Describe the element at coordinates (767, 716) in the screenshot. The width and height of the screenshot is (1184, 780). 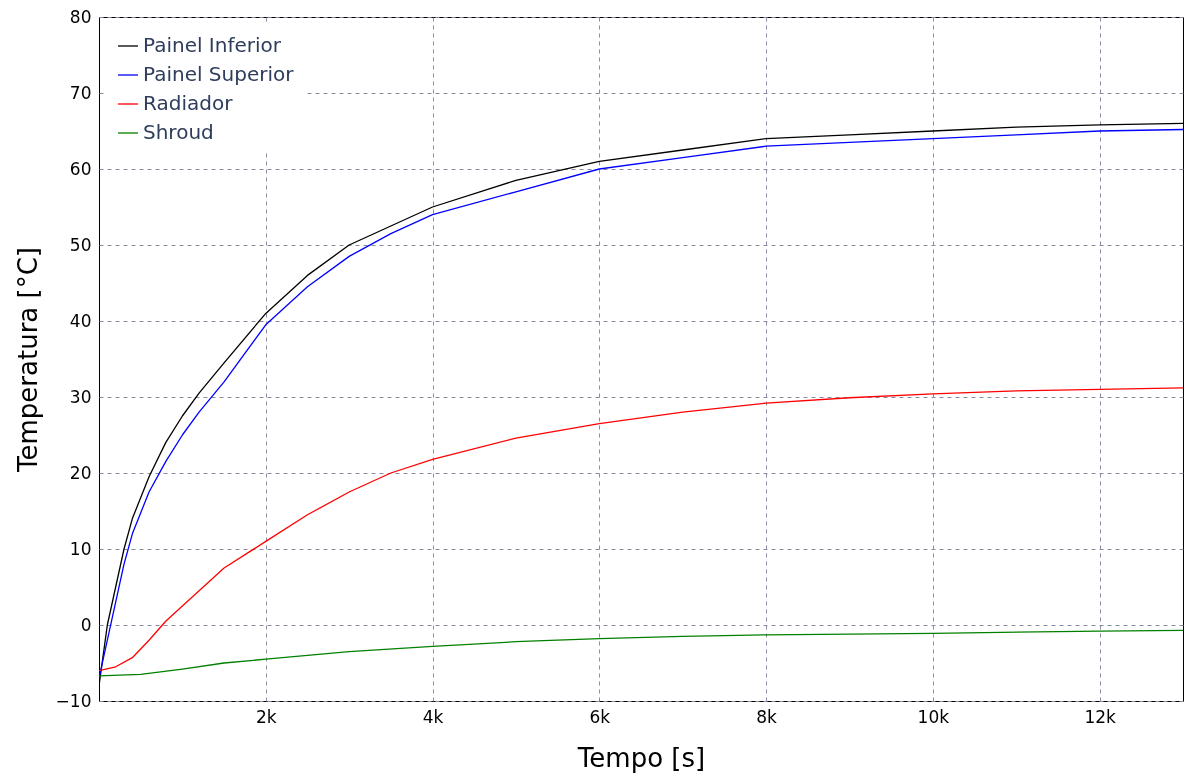
I see `x-tick-label: 8k` at that location.